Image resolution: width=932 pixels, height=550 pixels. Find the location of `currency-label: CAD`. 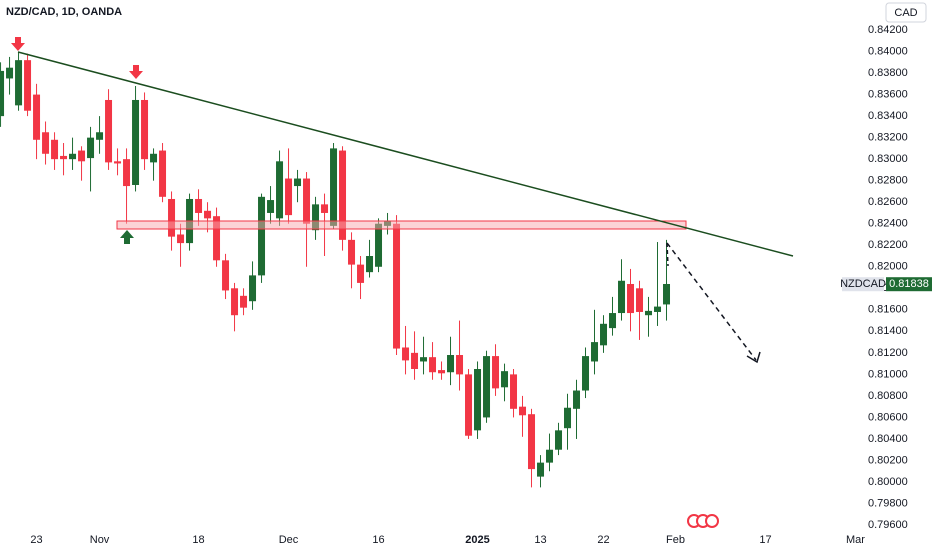

currency-label: CAD is located at coordinates (905, 13).